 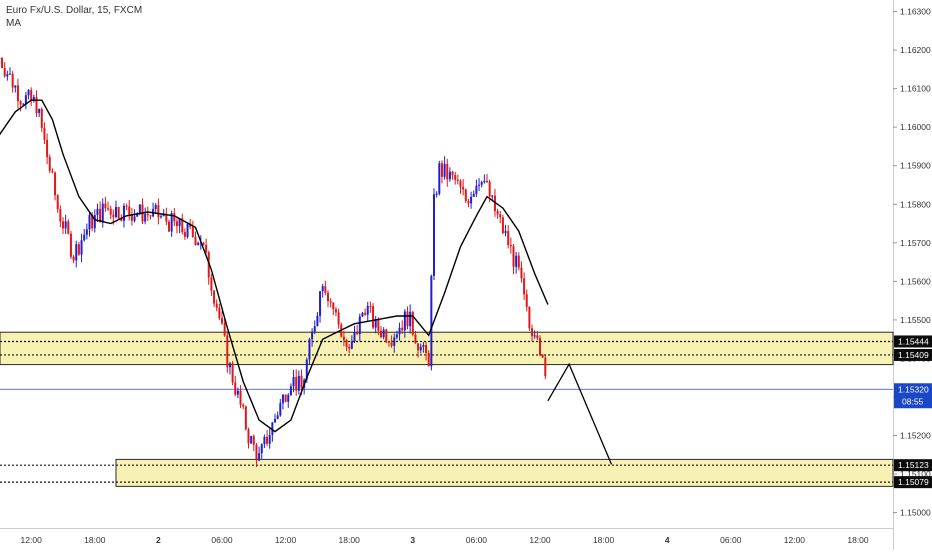 I want to click on level-price-text: 1.15123, so click(x=913, y=465).